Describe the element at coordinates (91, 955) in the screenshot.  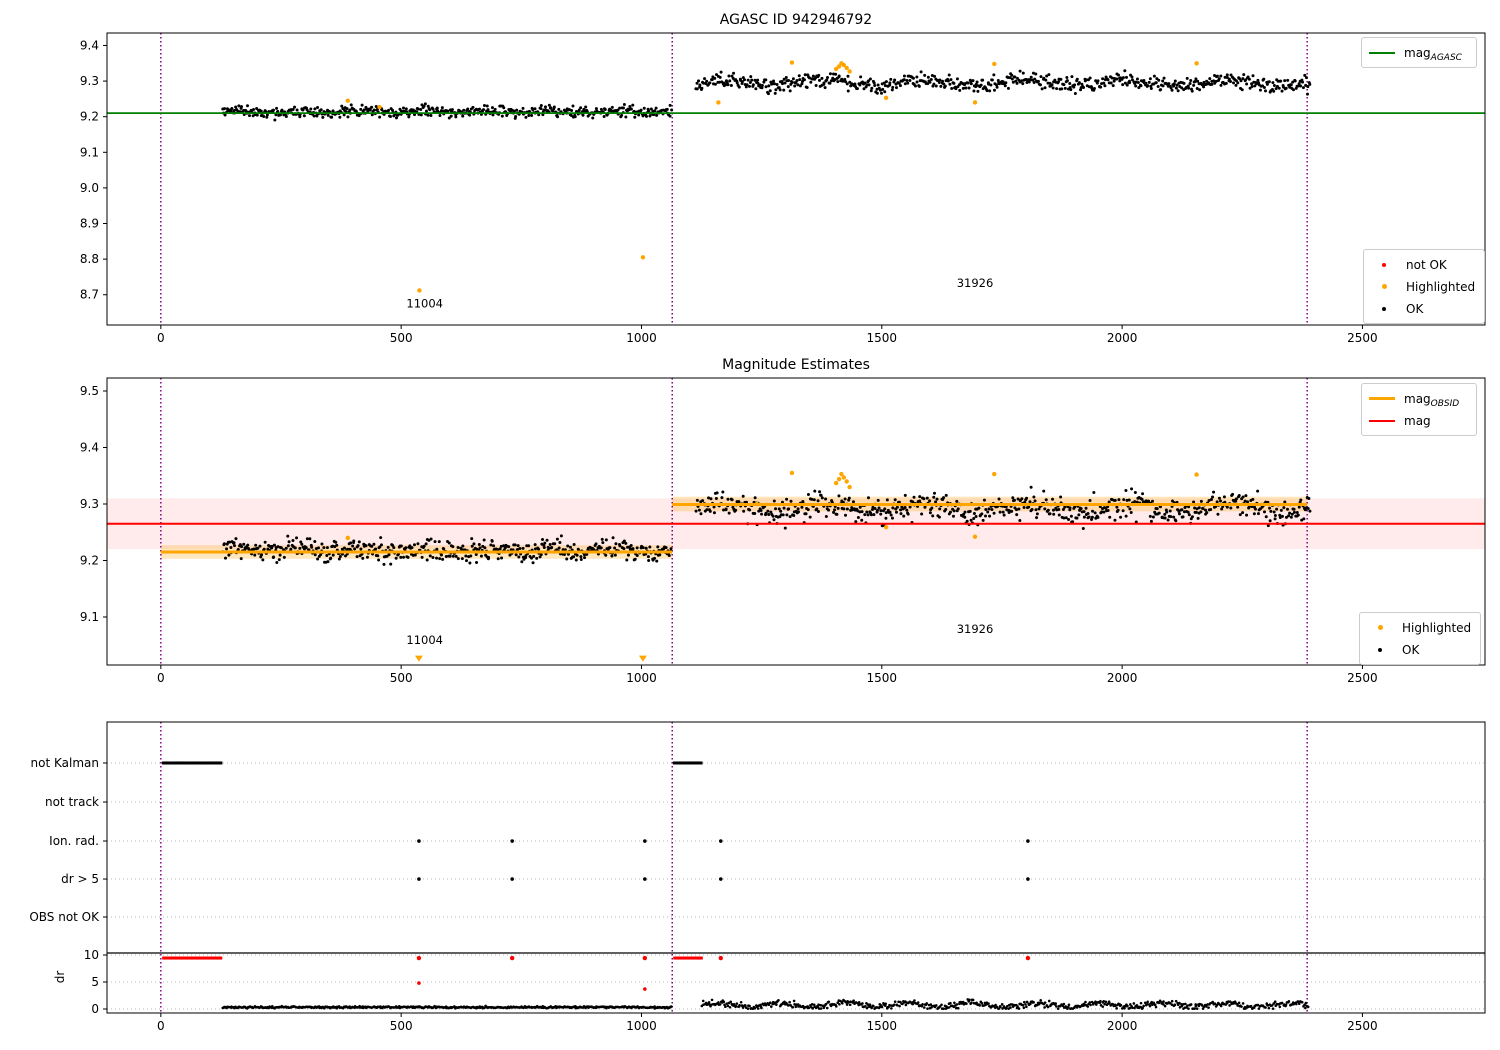
I see `y-tick-label: 10` at that location.